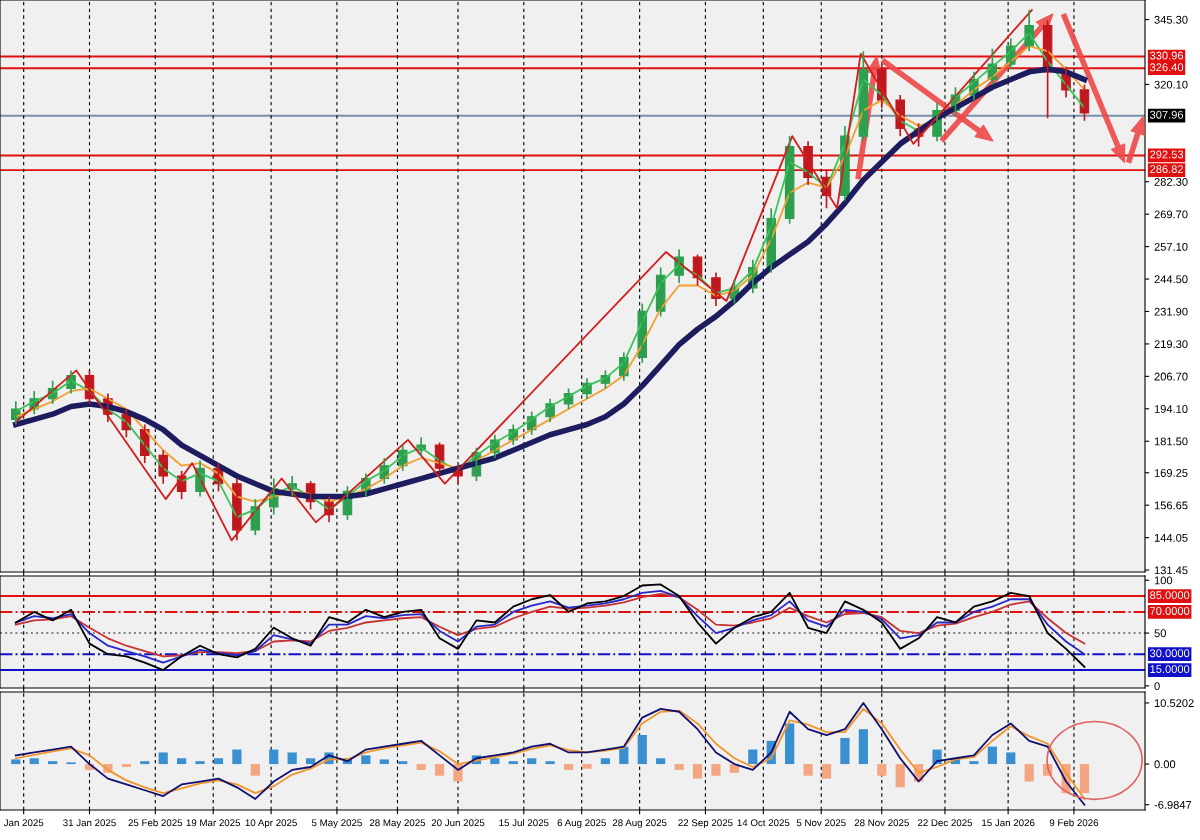  What do you see at coordinates (23, 823) in the screenshot?
I see `x-tick-label: Jan 2025` at bounding box center [23, 823].